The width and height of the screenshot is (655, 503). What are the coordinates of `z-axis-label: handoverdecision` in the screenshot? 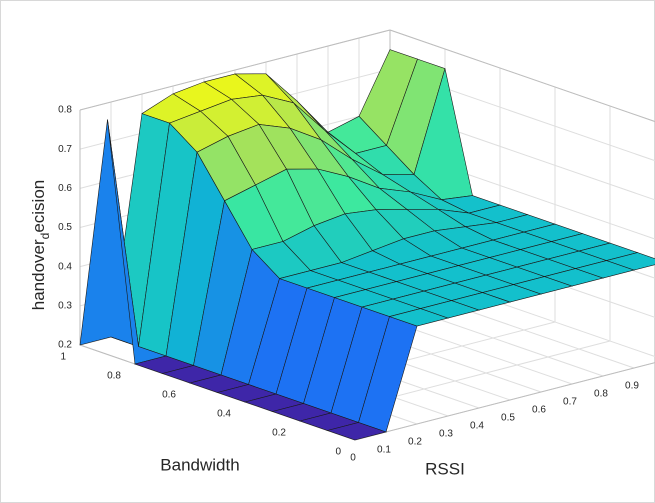 It's located at (40, 245).